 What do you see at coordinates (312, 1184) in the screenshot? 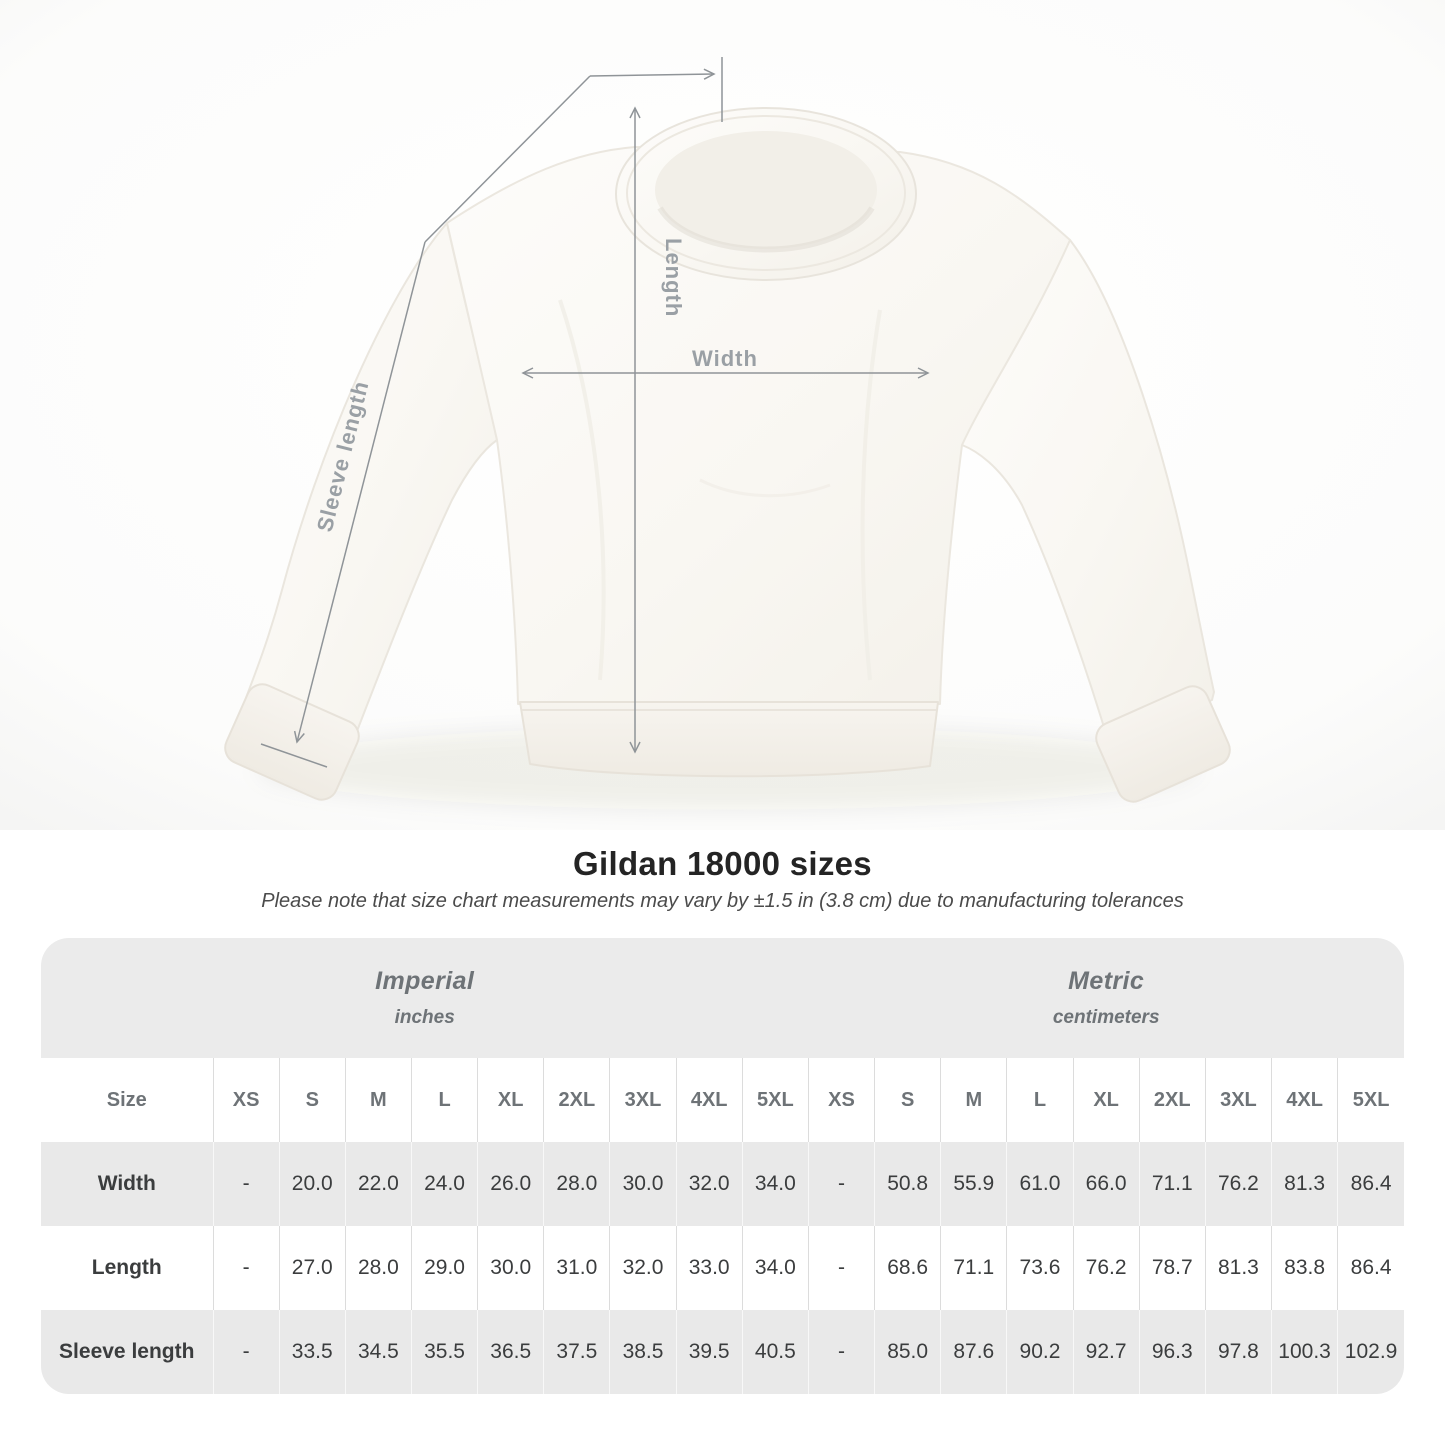
I see `imperial-value: 20.0` at bounding box center [312, 1184].